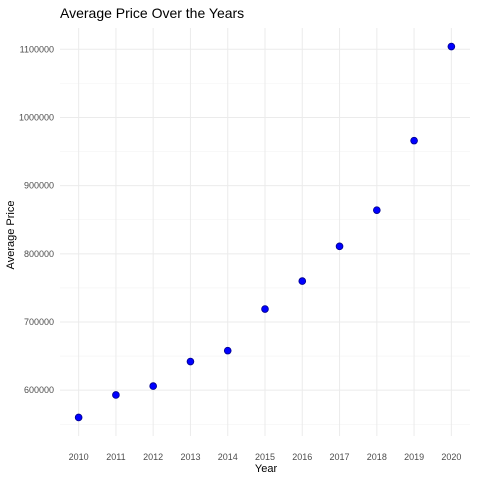 Image resolution: width=480 pixels, height=480 pixels. What do you see at coordinates (39, 390) in the screenshot?
I see `y-tick-label: 600000` at bounding box center [39, 390].